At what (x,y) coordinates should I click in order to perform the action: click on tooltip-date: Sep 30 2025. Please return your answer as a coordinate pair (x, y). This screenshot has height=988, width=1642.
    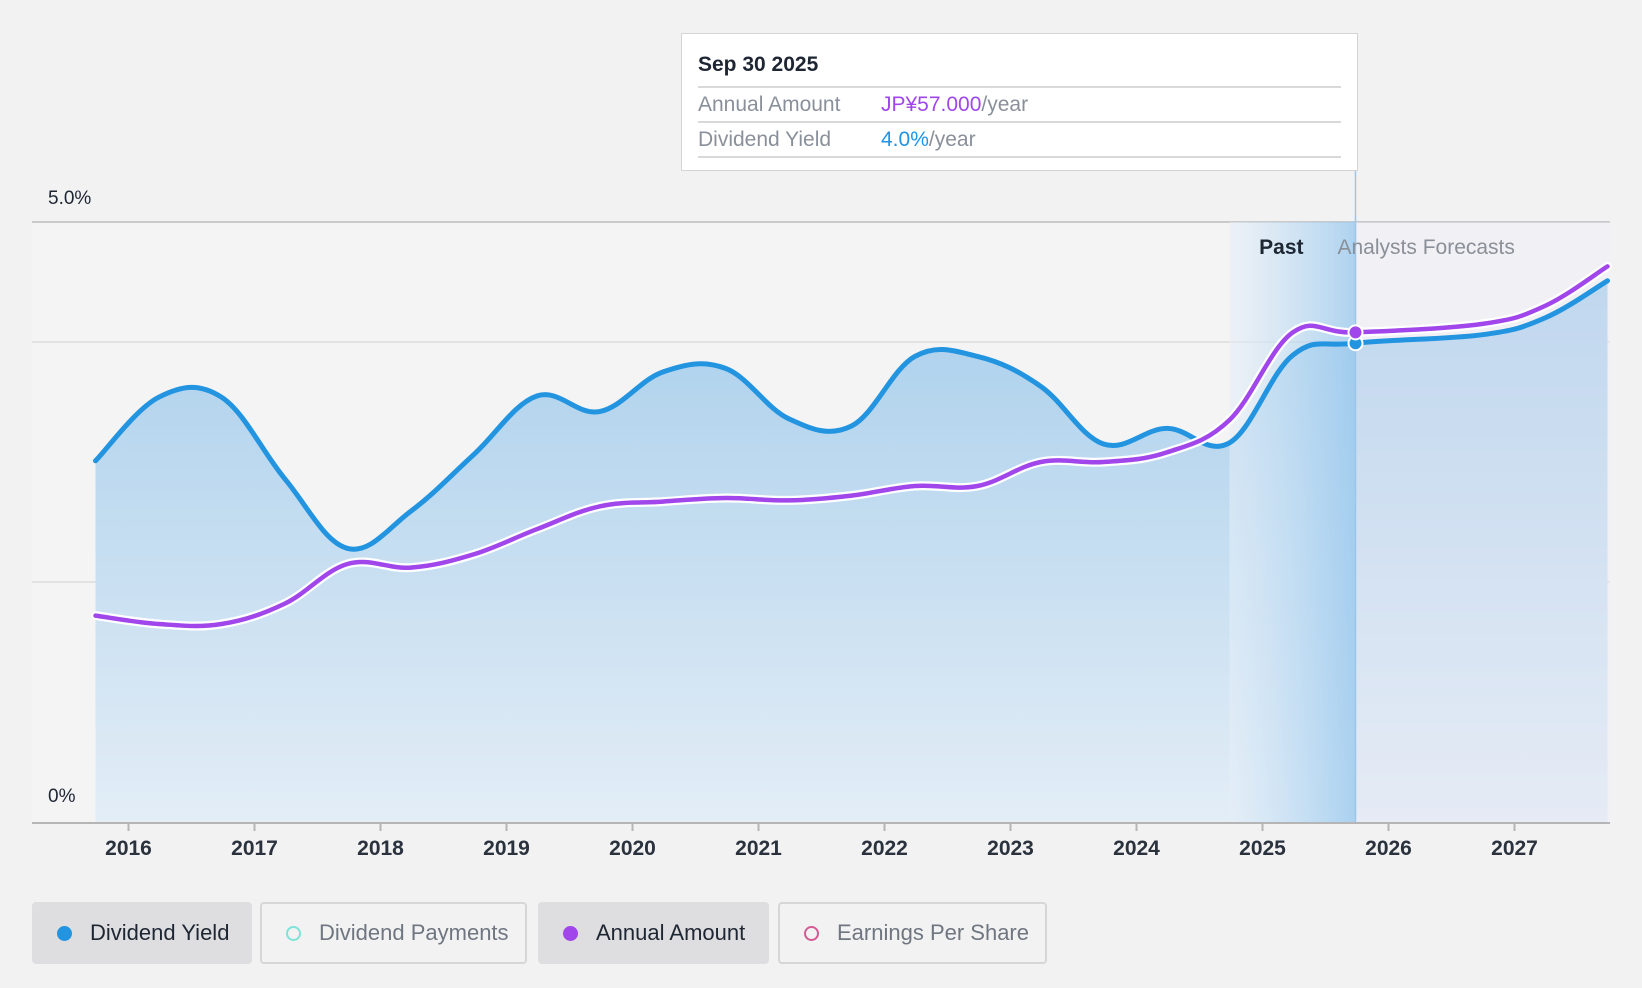
    Looking at the image, I should click on (1019, 61).